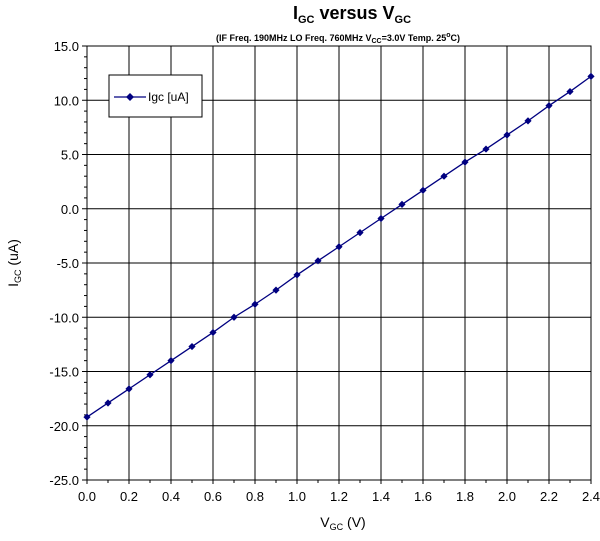 This screenshot has height=541, width=600. I want to click on x-tick-label: 2.4, so click(591, 496).